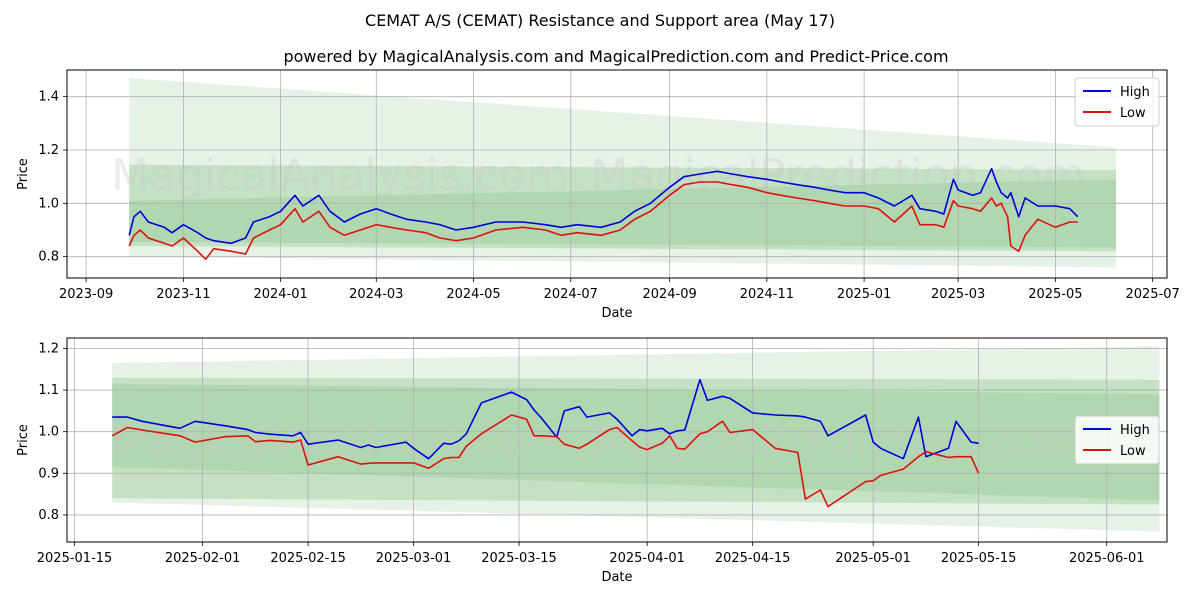 This screenshot has width=1200, height=600. What do you see at coordinates (280, 294) in the screenshot?
I see `x-tick-label: 2024-01` at bounding box center [280, 294].